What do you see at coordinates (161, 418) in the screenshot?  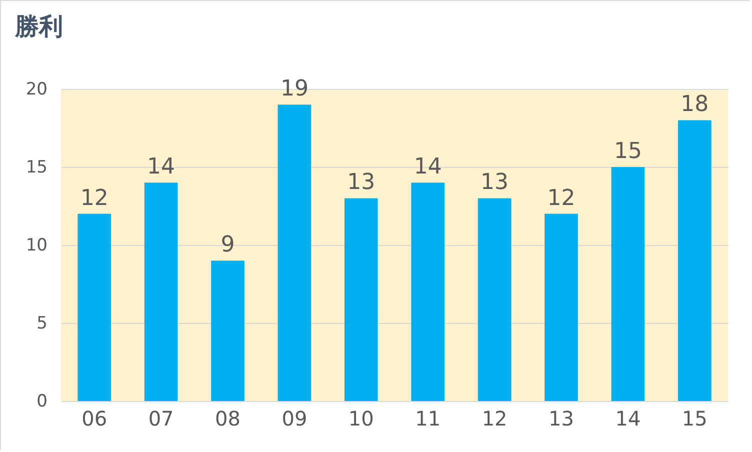 I see `x-tick-label: 07` at bounding box center [161, 418].